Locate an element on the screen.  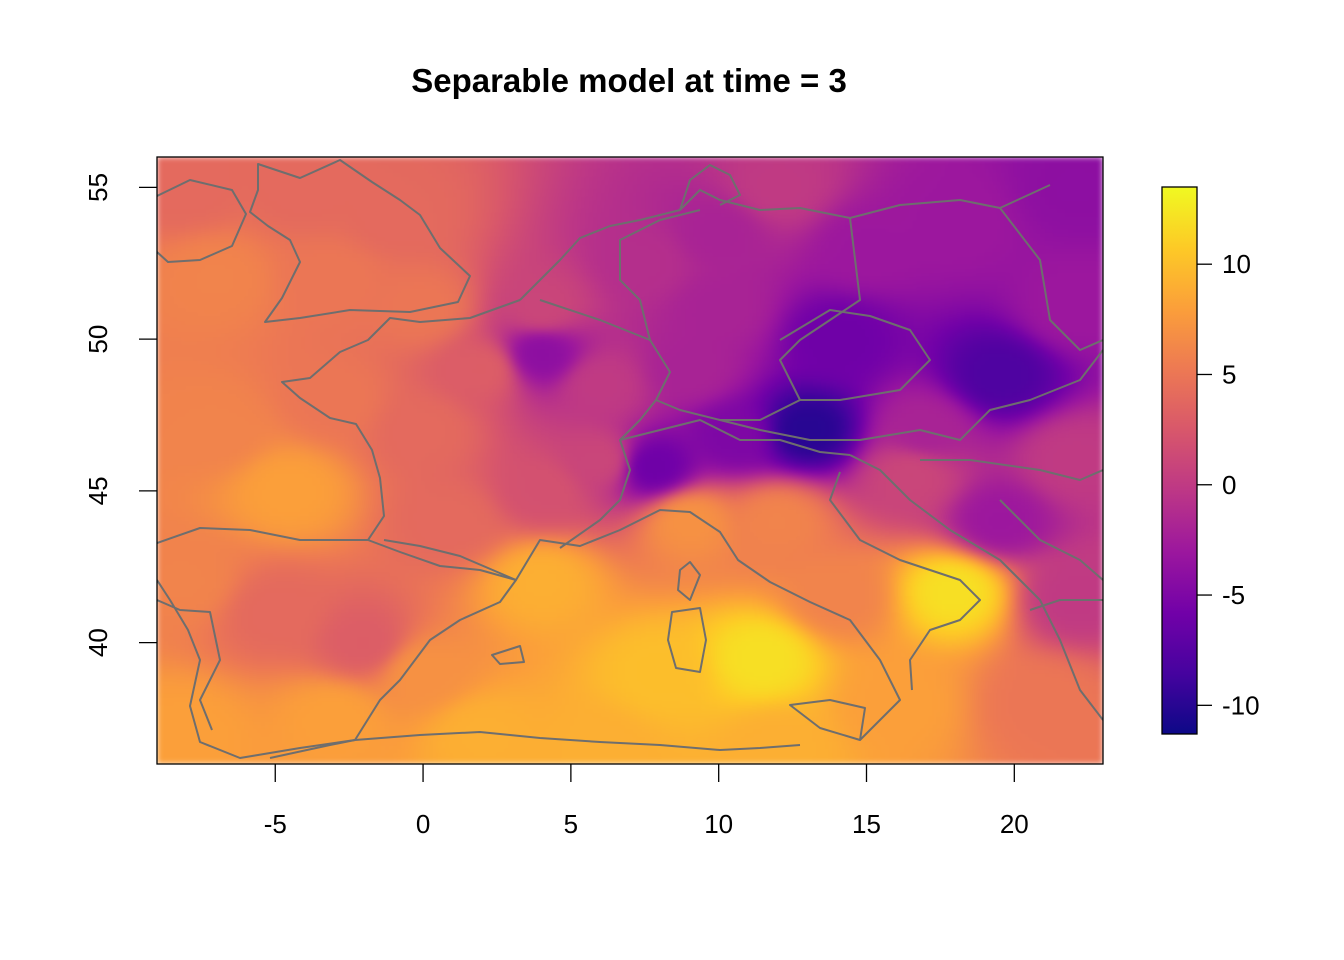
colorbar-ticks: -10 -5 0 5 10 is located at coordinates (1228, 484).